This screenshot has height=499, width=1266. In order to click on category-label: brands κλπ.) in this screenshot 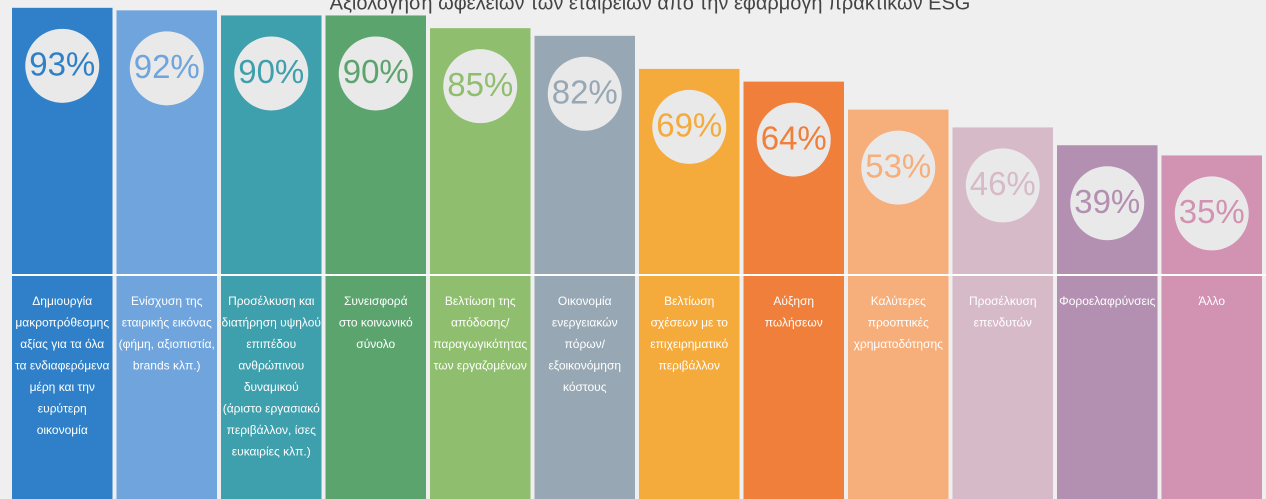, I will do `click(167, 366)`.